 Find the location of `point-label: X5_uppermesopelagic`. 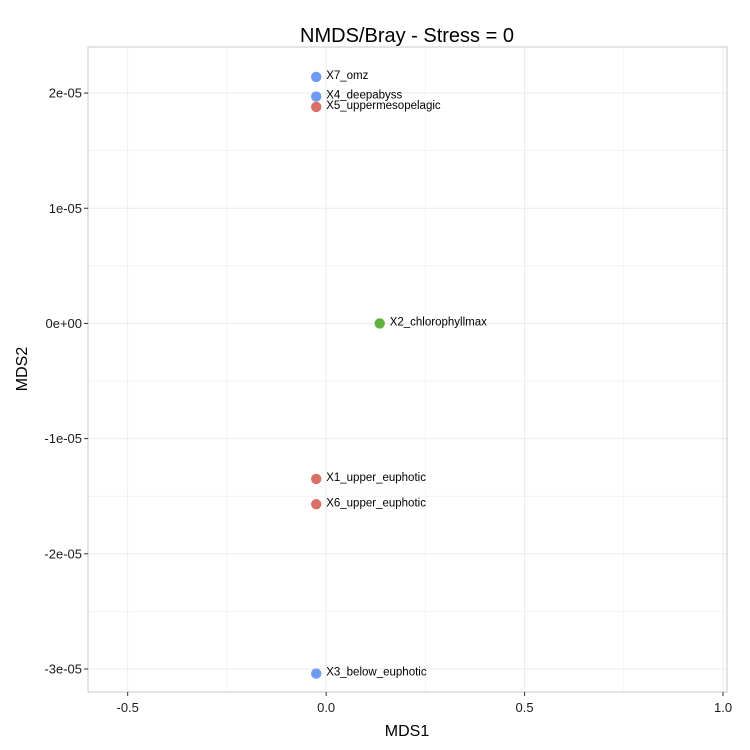

point-label: X5_uppermesopelagic is located at coordinates (383, 106).